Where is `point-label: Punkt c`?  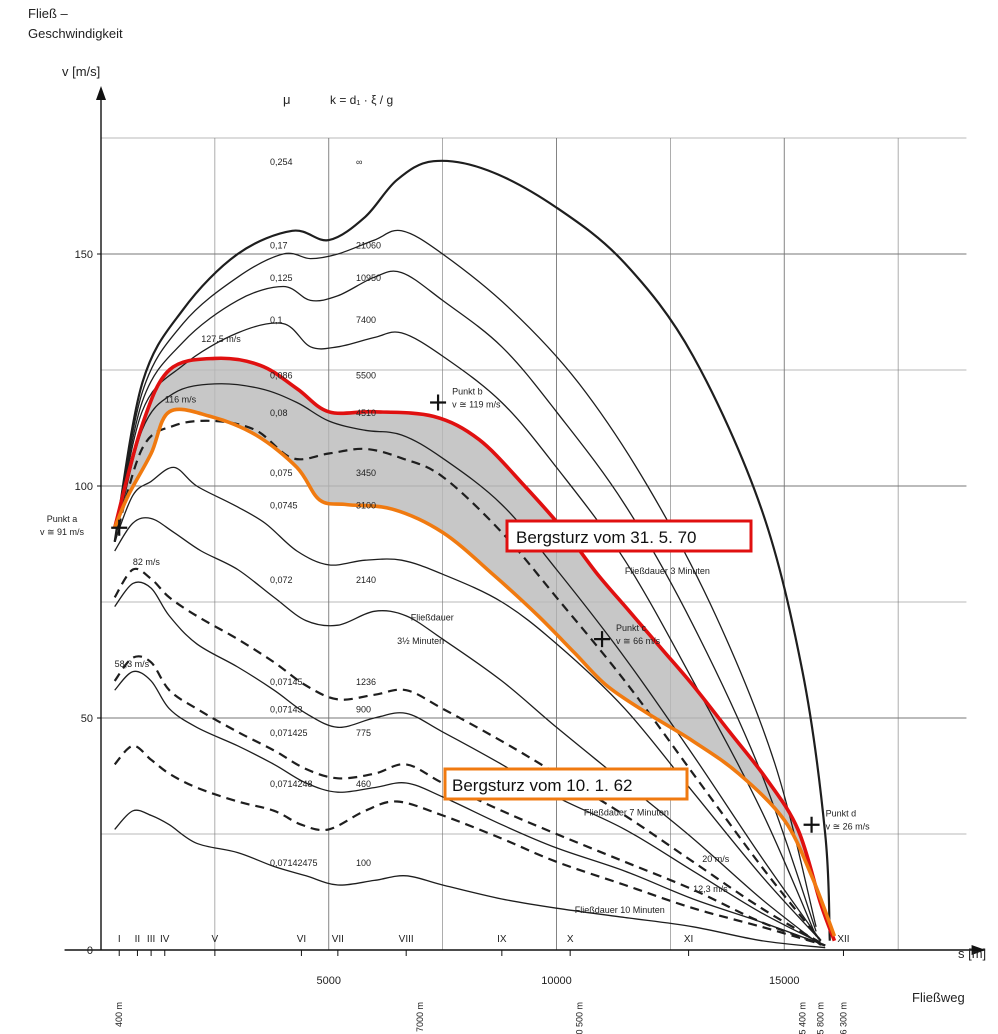
point-label: Punkt c is located at coordinates (631, 628).